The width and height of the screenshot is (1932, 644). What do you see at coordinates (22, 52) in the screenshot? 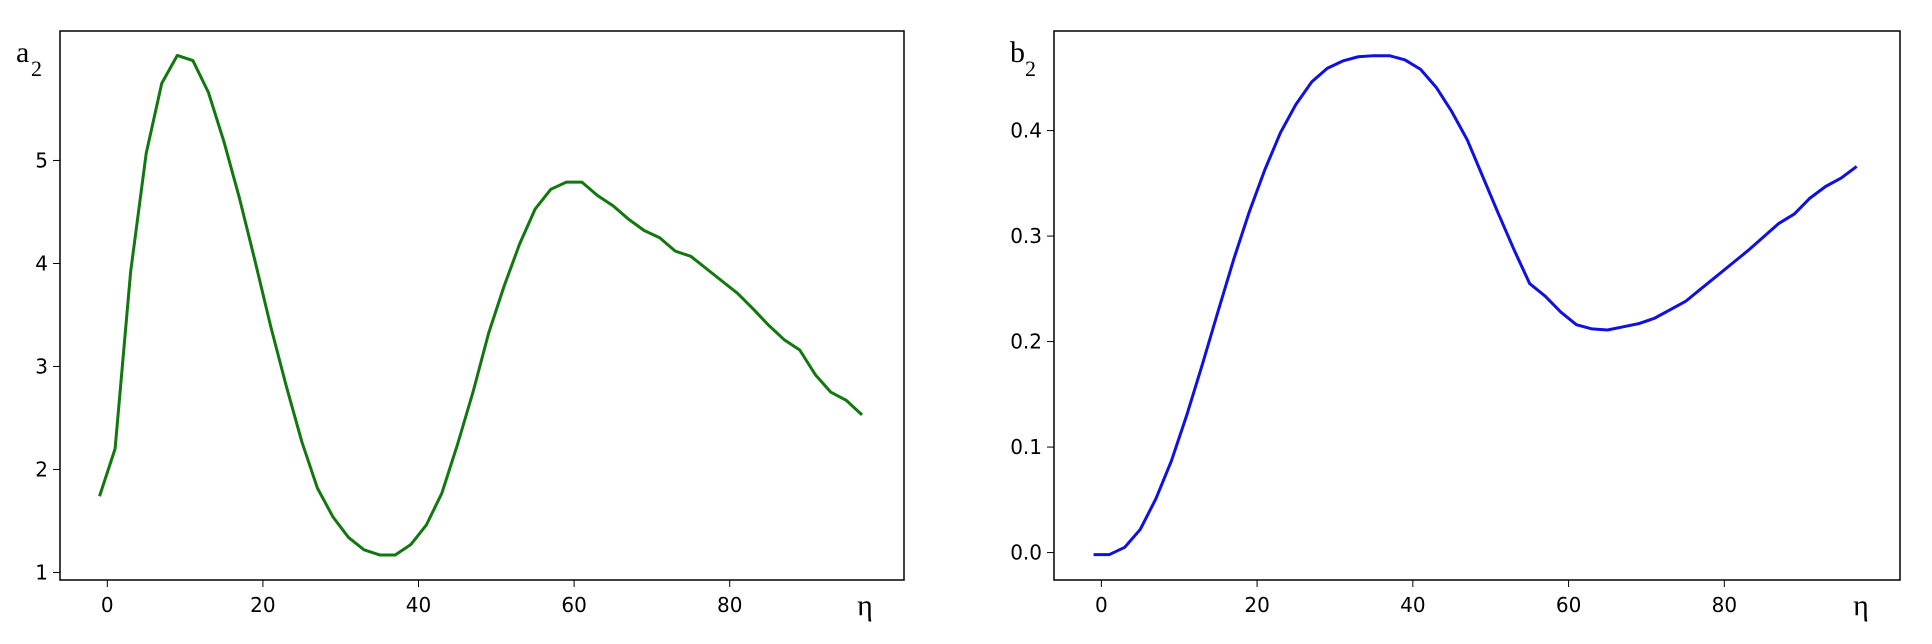
I see `y-axis-label: a` at bounding box center [22, 52].